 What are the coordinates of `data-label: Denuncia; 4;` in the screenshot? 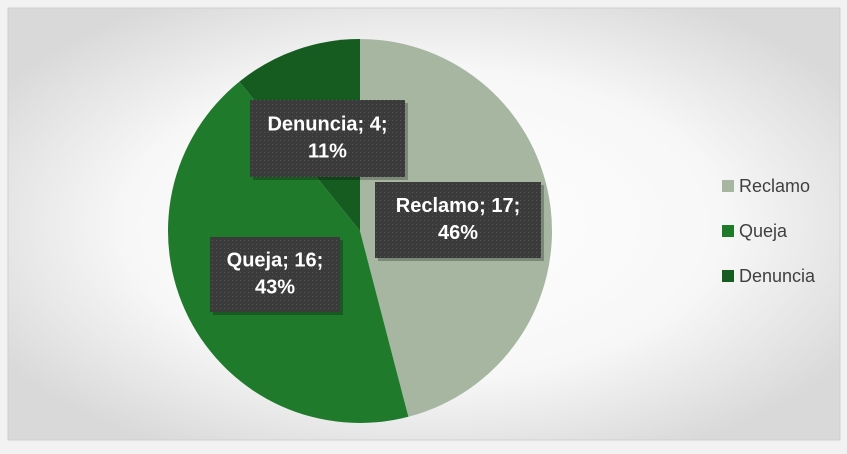 It's located at (327, 124).